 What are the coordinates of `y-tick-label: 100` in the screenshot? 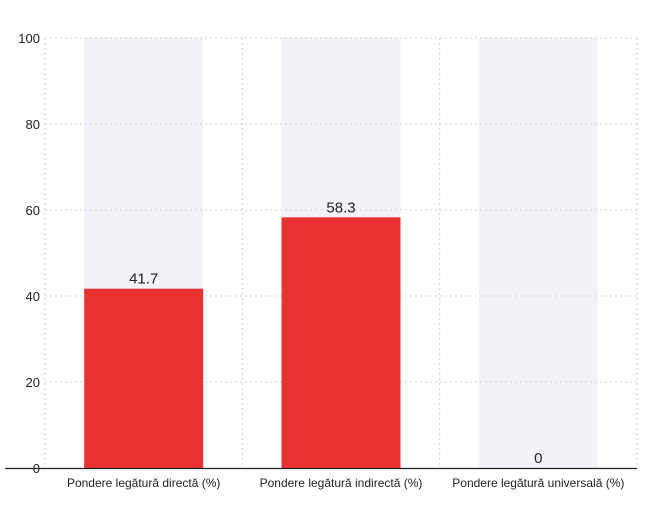 It's located at (29, 38).